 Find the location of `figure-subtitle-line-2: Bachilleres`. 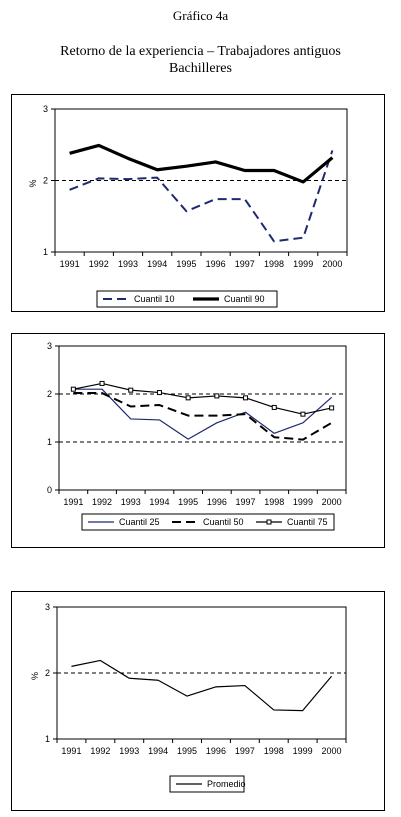

figure-subtitle-line-2: Bachilleres is located at coordinates (200, 68).